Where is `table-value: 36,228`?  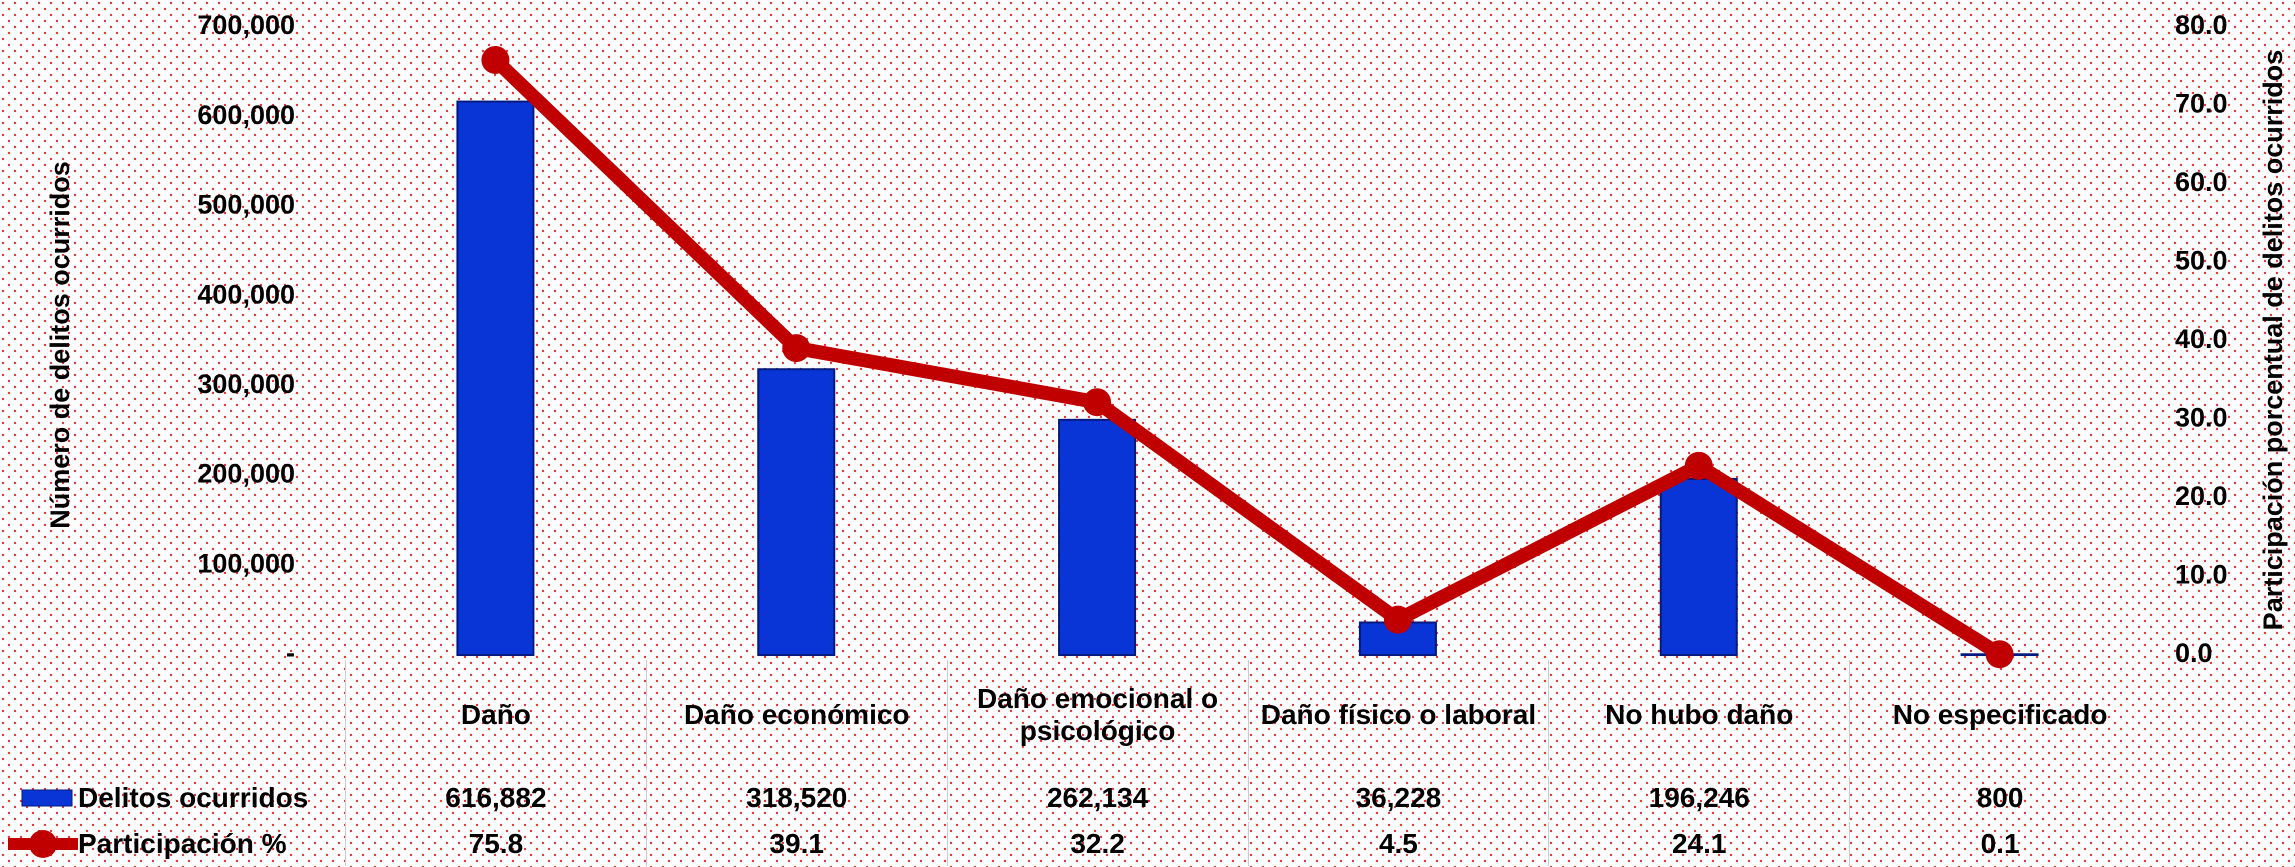
table-value: 36,228 is located at coordinates (1398, 798).